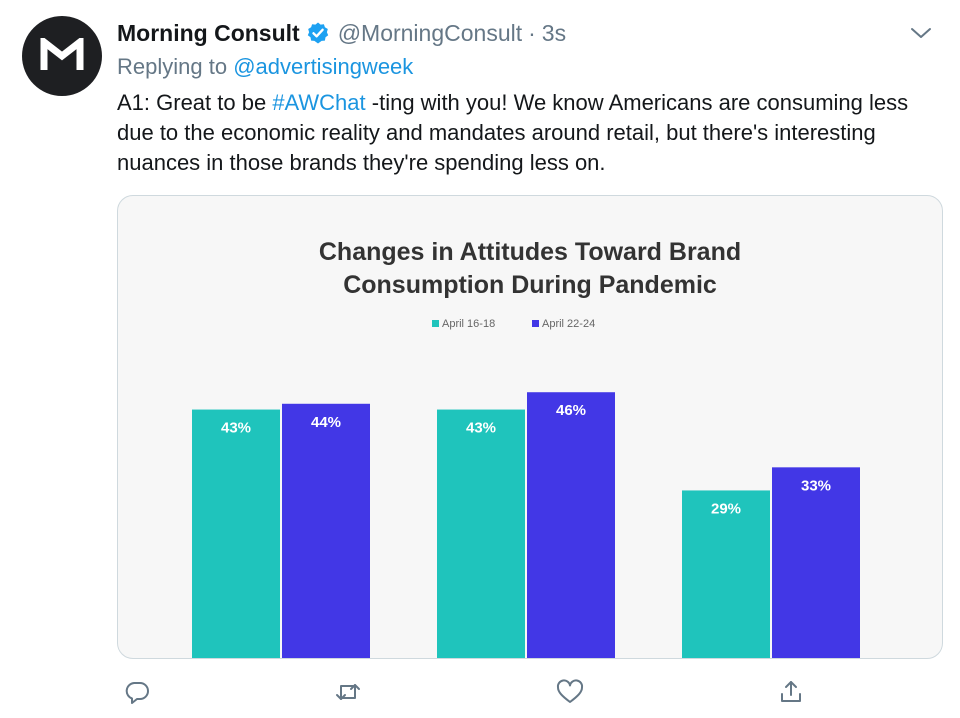  I want to click on bar-group2-series1, so click(481, 533).